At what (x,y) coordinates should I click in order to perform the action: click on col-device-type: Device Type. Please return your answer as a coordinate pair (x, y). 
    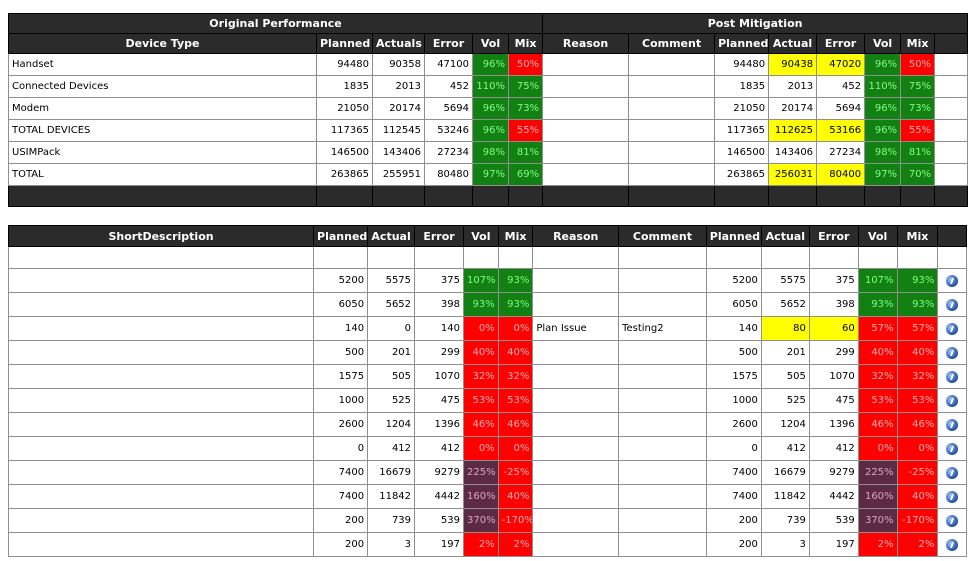
    Looking at the image, I should click on (162, 43).